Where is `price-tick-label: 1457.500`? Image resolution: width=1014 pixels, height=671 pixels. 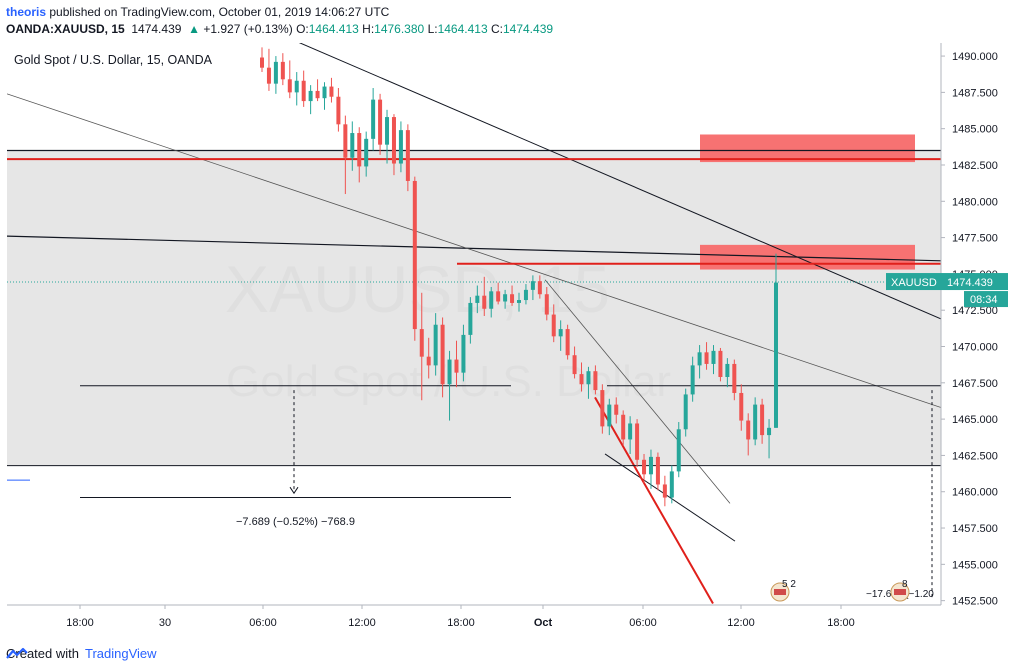
price-tick-label: 1457.500 is located at coordinates (975, 529).